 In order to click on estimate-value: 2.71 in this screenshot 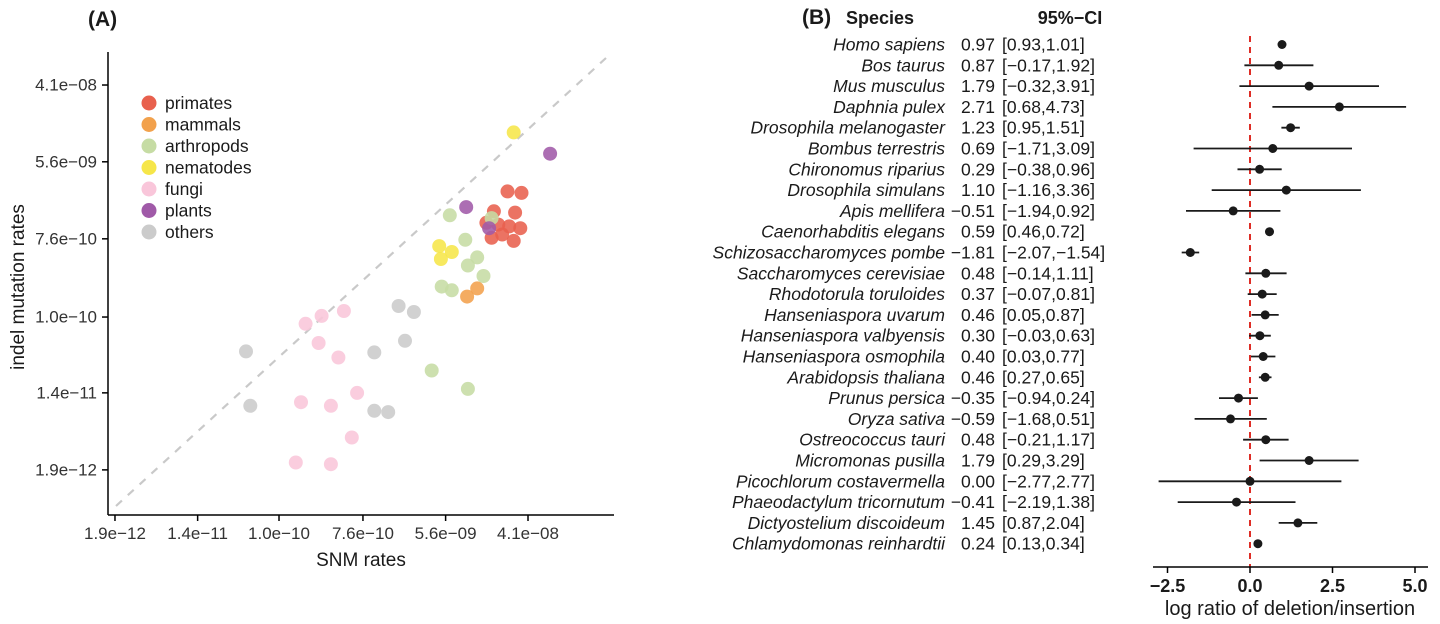, I will do `click(978, 107)`.